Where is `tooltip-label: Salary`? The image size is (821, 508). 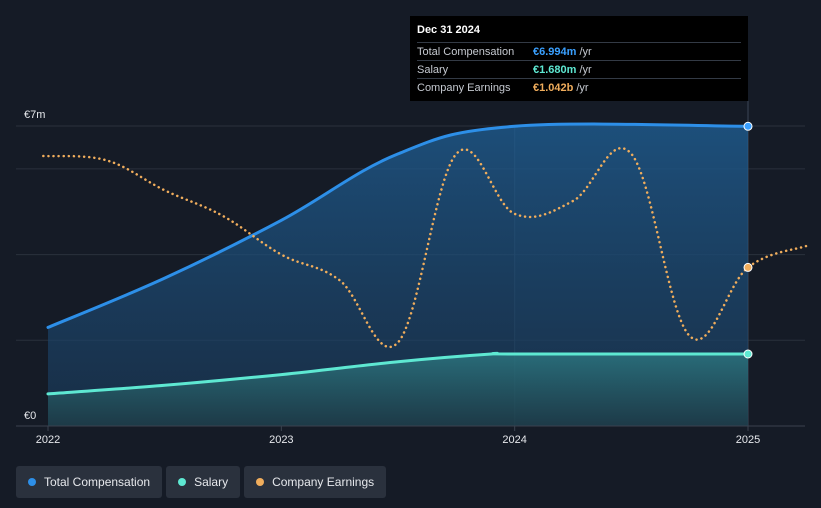 tooltip-label: Salary is located at coordinates (433, 69).